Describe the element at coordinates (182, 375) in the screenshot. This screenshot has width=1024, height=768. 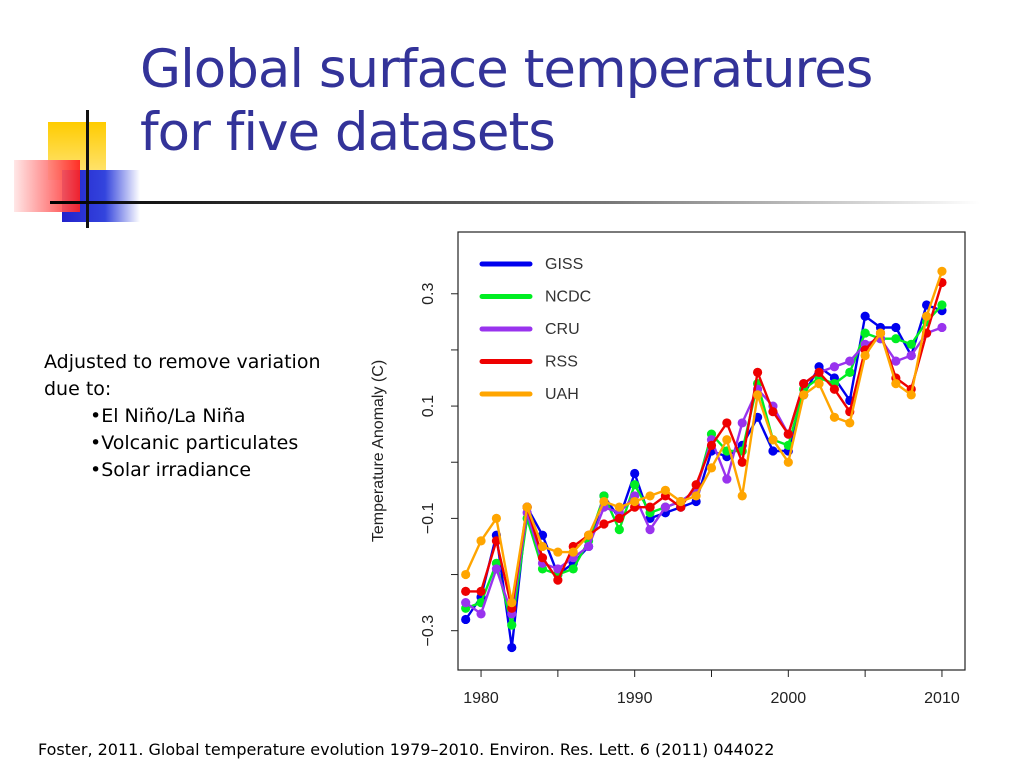
I see `notes-intro: Adjusted to remove variation due to:` at that location.